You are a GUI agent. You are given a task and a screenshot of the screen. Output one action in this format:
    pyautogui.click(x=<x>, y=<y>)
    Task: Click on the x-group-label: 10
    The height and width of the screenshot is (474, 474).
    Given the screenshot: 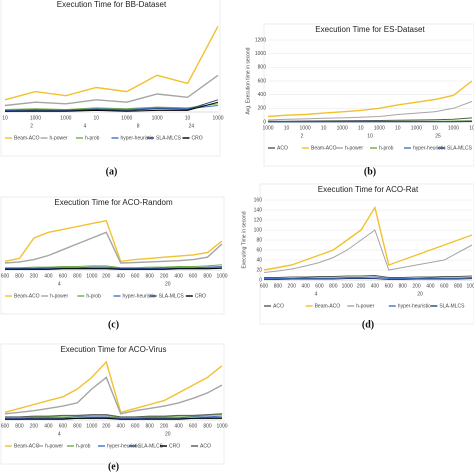 What is the action you would take?
    pyautogui.click(x=370, y=136)
    